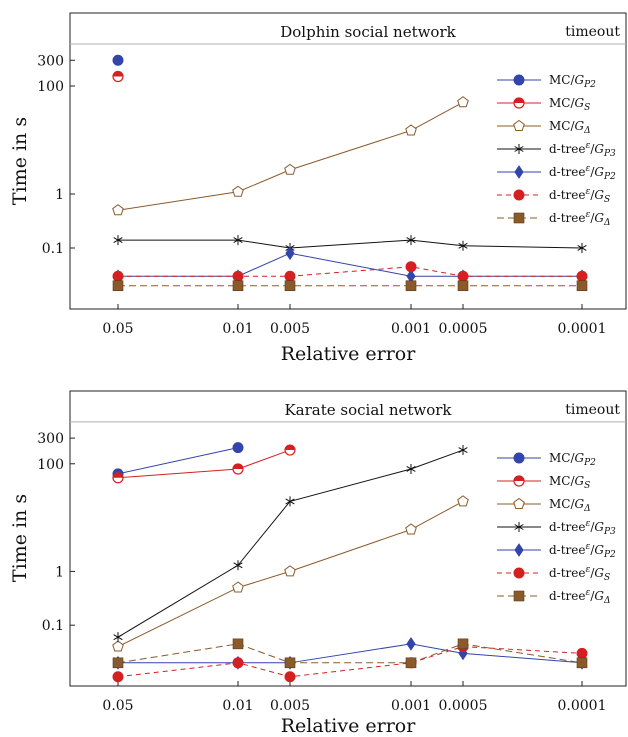 This screenshot has height=737, width=628. What do you see at coordinates (570, 505) in the screenshot?
I see `legend-label: MC/GΔ` at bounding box center [570, 505].